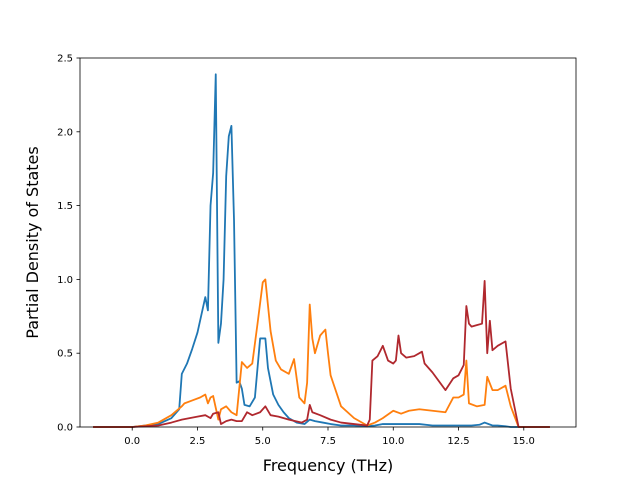  What do you see at coordinates (524, 441) in the screenshot?
I see `x-tick-label: 15.0` at bounding box center [524, 441].